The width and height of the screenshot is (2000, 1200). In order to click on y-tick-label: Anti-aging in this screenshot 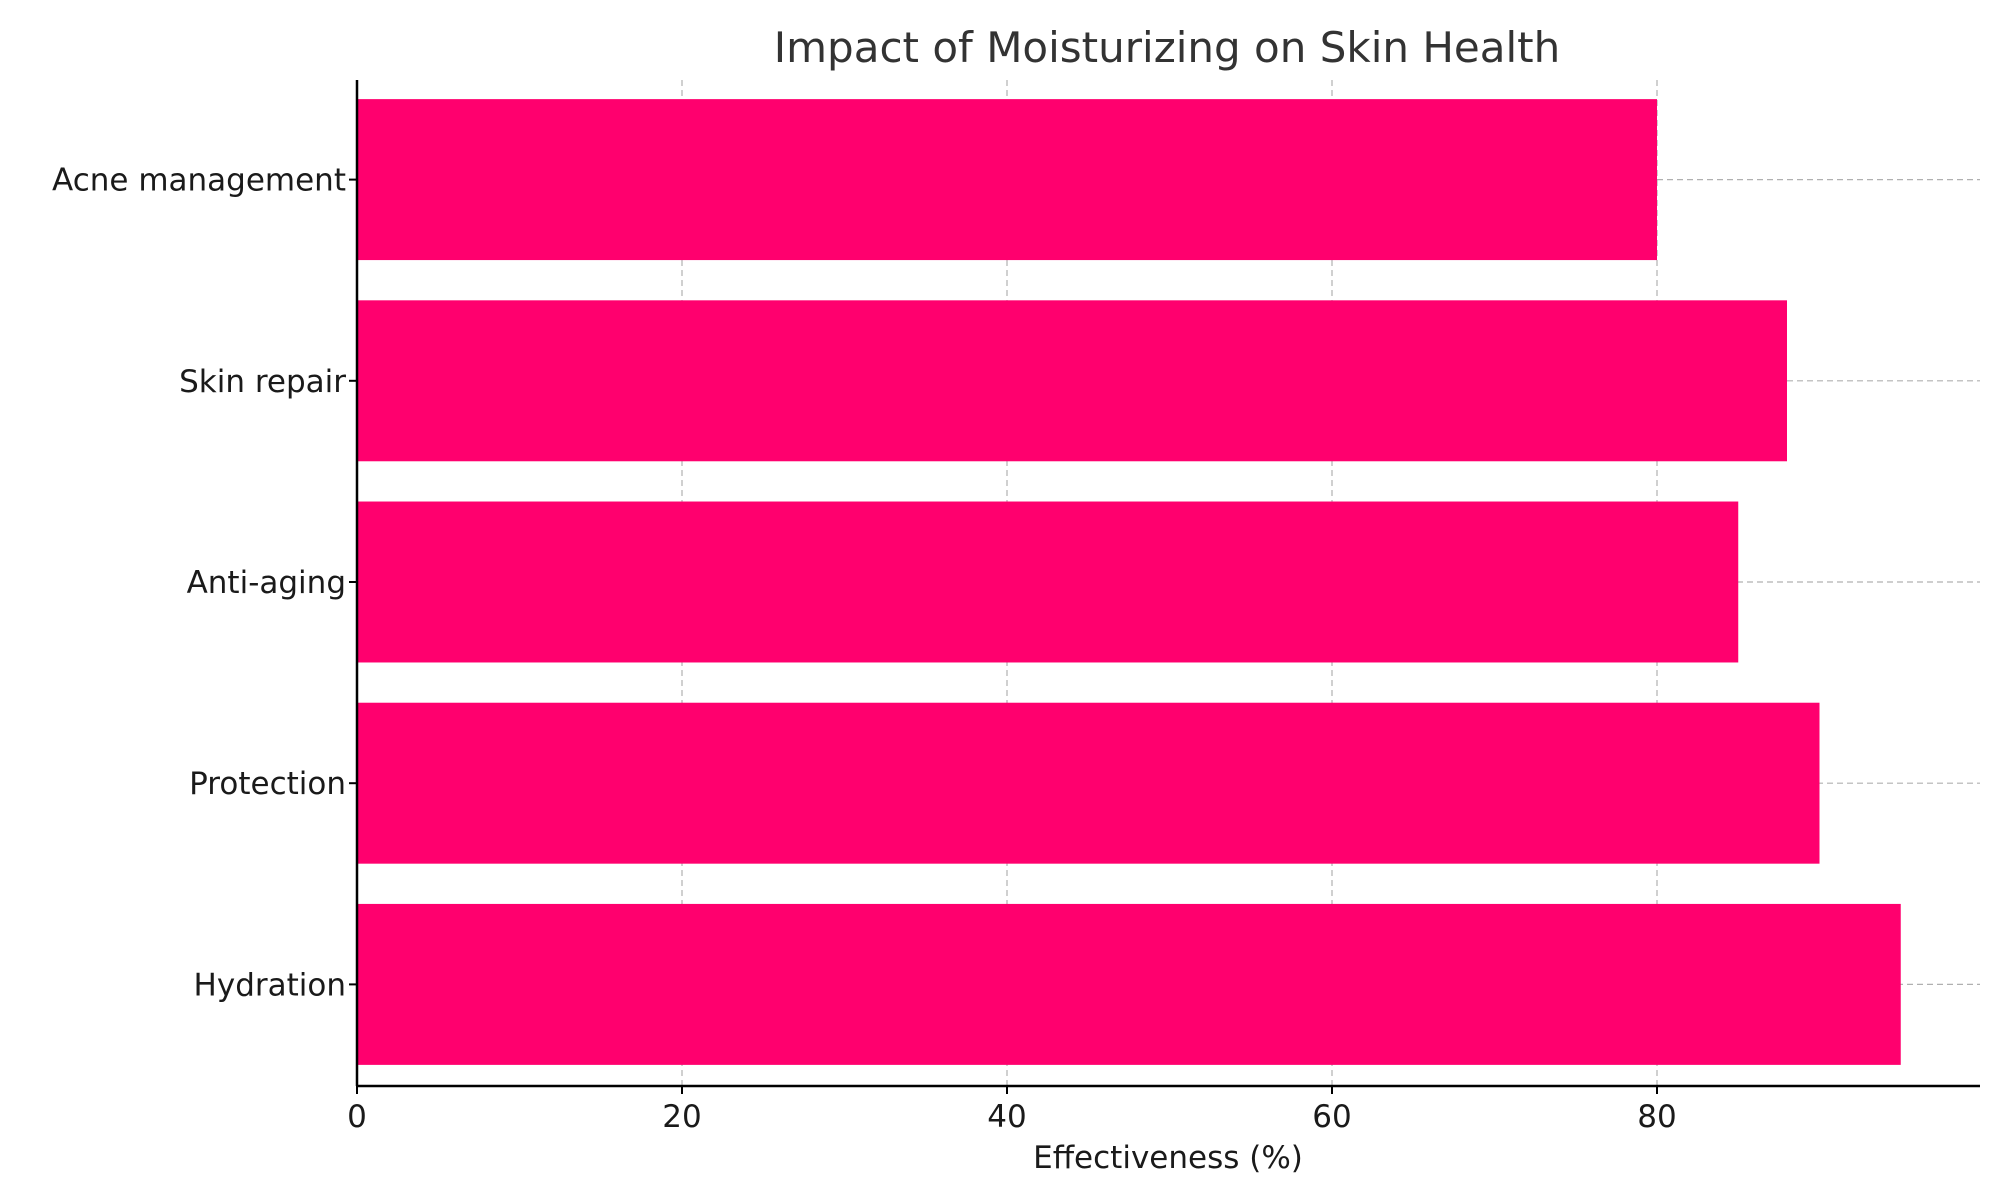, I will do `click(266, 583)`.